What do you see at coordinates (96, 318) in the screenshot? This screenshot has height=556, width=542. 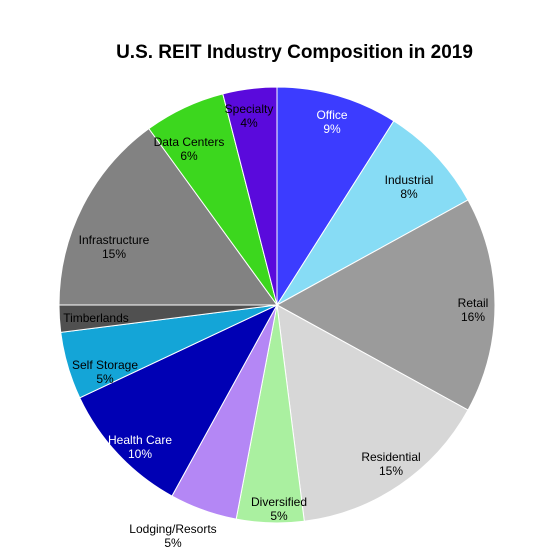 I see `slice-label: Timberlands` at bounding box center [96, 318].